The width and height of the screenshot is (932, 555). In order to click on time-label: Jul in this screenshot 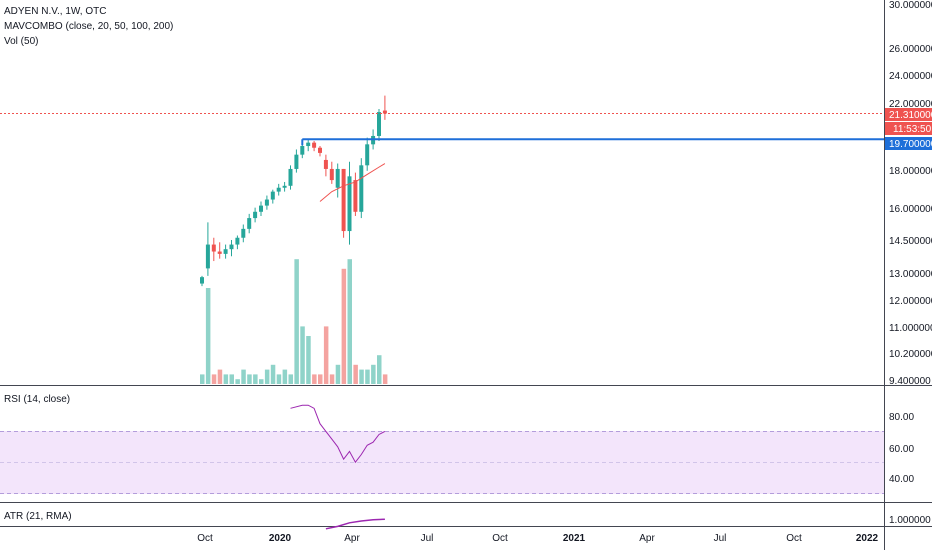, I will do `click(720, 538)`.